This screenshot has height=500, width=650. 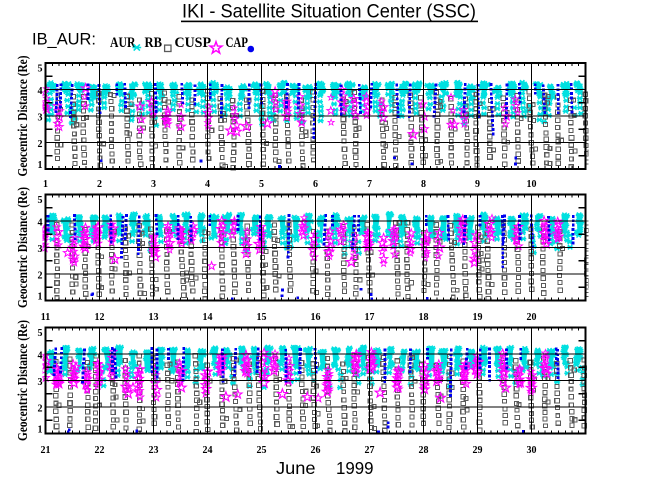 I want to click on svg-text: 26, so click(x=316, y=450).